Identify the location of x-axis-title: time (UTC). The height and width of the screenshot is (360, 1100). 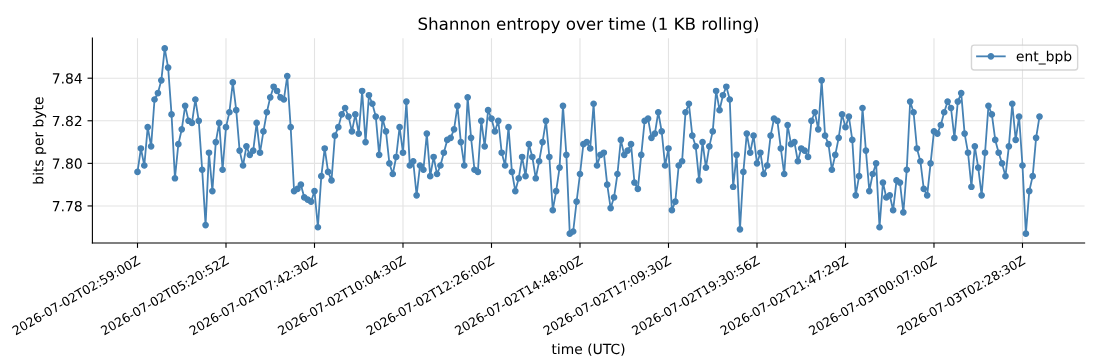
(588, 349).